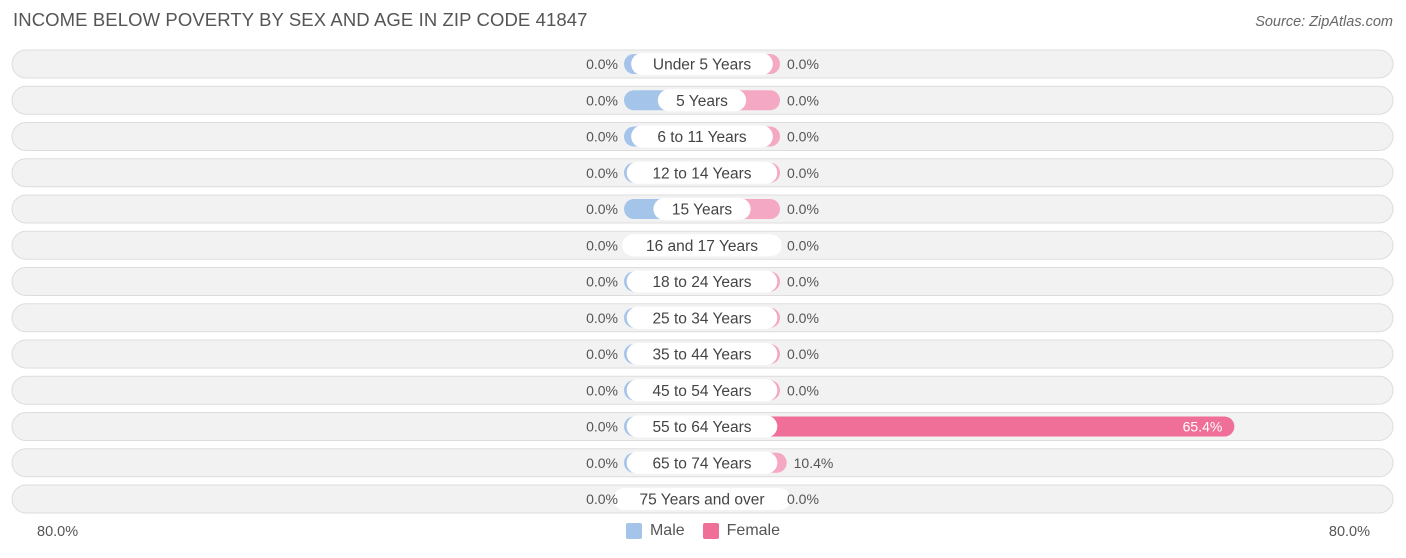 The height and width of the screenshot is (558, 1406). I want to click on bar-female, so click(968, 426).